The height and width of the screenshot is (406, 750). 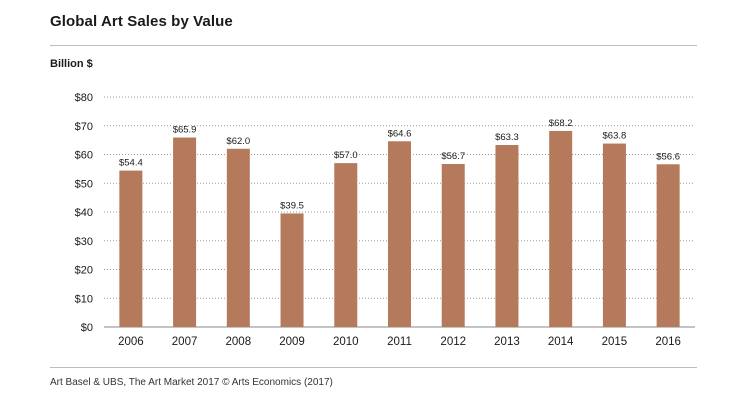 What do you see at coordinates (399, 342) in the screenshot?
I see `x-tick-label: 2011` at bounding box center [399, 342].